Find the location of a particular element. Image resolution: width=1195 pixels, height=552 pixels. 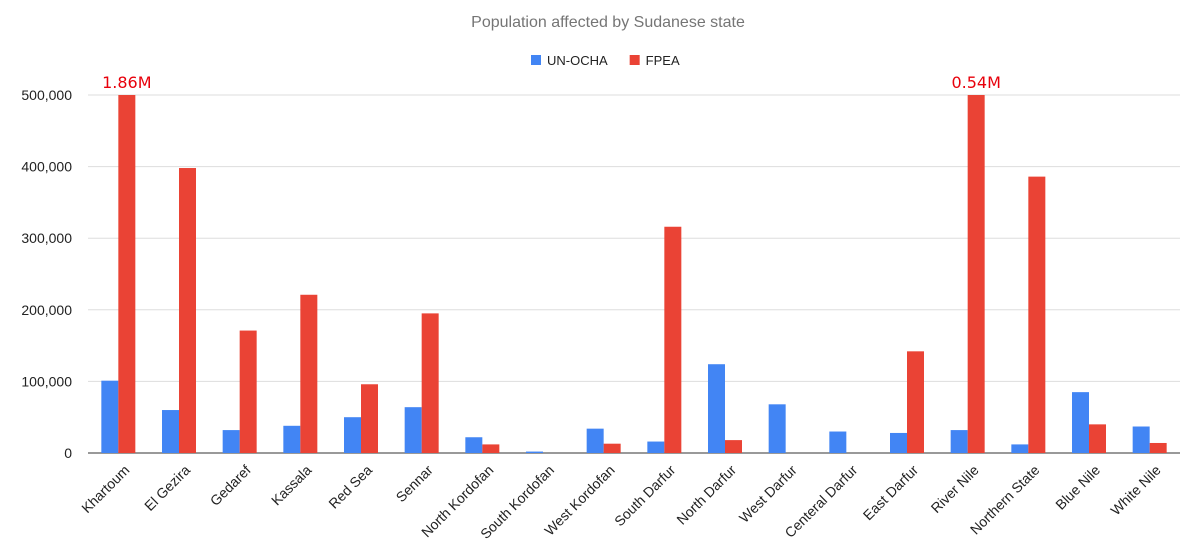

bar-fpea-north-kordofan is located at coordinates (491, 448).